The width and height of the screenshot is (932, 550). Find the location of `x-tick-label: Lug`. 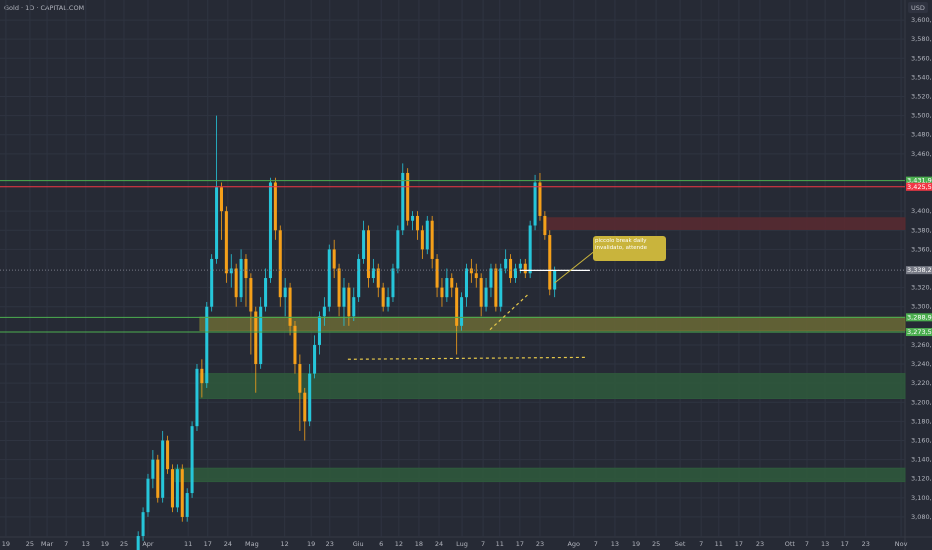

x-tick-label: Lug is located at coordinates (462, 544).